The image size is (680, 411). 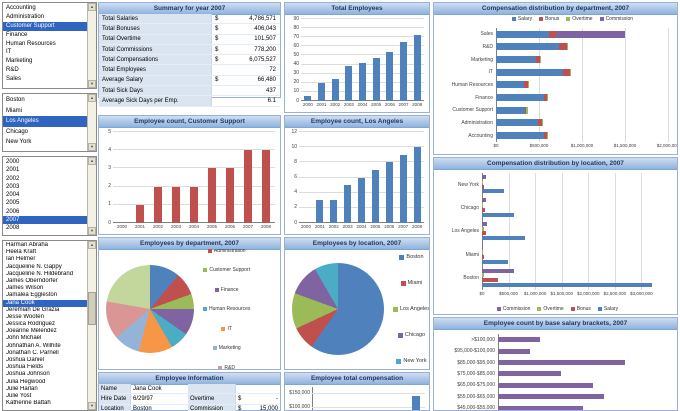 I want to click on list-item: Administration, so click(x=25, y=16).